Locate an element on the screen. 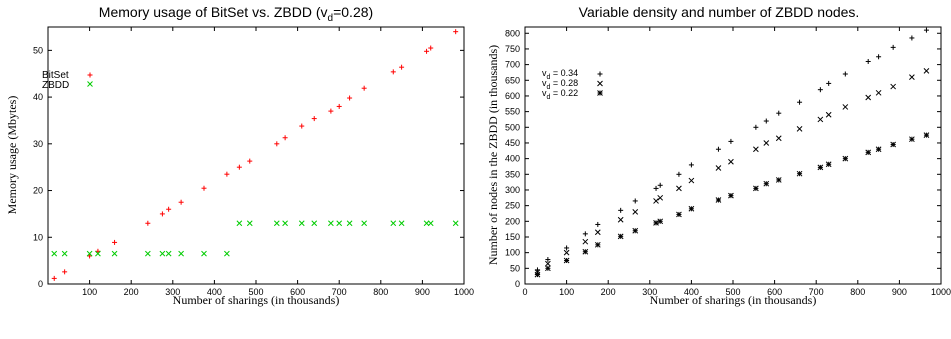 The image size is (951, 339). x-tick-label: 300 is located at coordinates (172, 292).